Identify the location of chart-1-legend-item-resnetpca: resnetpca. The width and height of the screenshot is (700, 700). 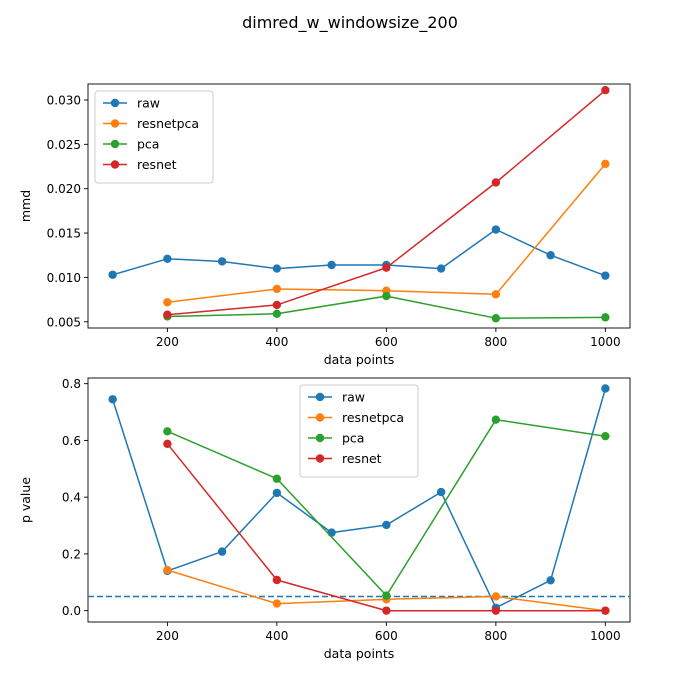
(356, 417).